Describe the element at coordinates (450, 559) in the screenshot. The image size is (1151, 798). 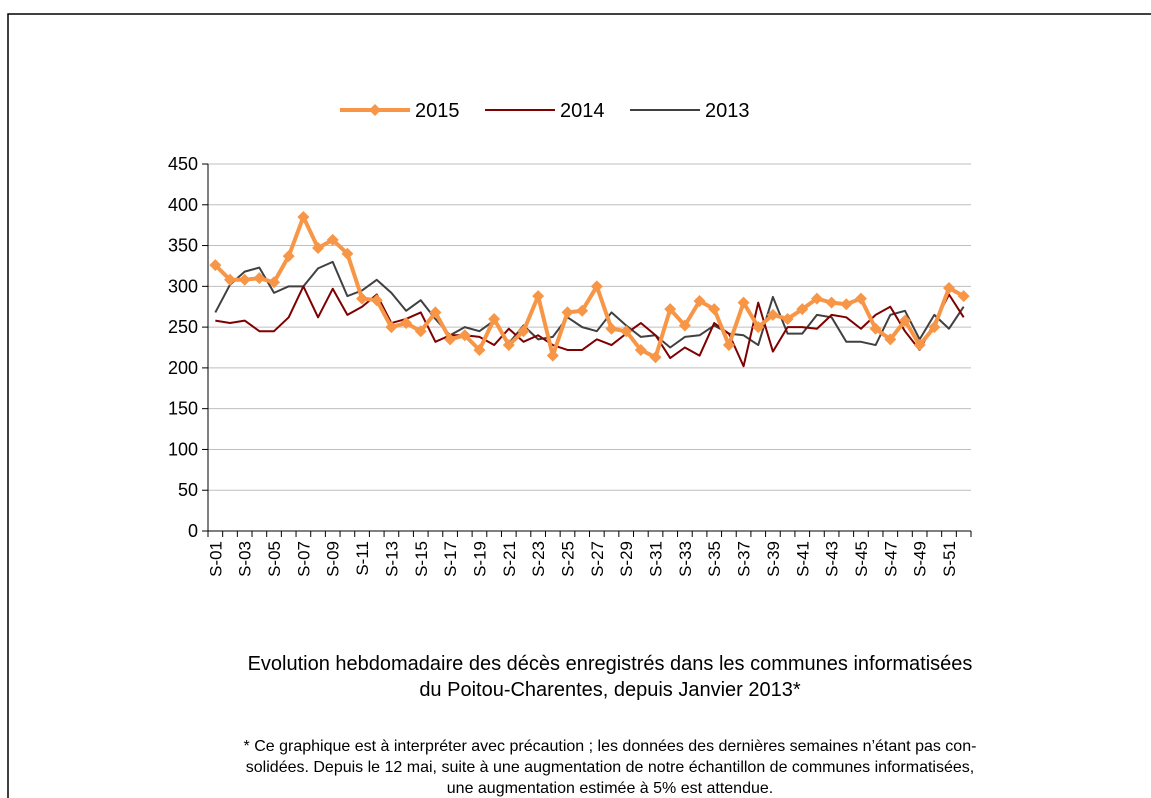
I see `x-tick-label: S-17` at that location.